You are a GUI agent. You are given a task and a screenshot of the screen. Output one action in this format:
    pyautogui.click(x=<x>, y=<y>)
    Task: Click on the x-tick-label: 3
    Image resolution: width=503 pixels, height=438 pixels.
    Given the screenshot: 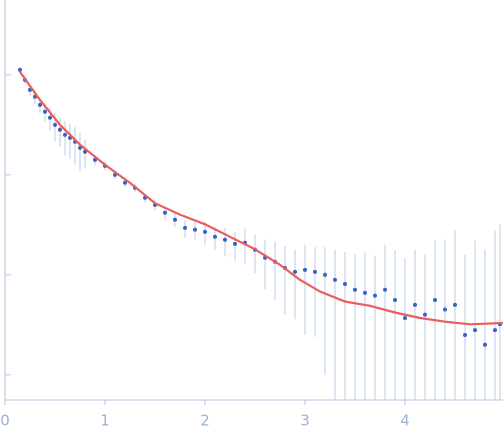 What is the action you would take?
    pyautogui.click(x=305, y=421)
    